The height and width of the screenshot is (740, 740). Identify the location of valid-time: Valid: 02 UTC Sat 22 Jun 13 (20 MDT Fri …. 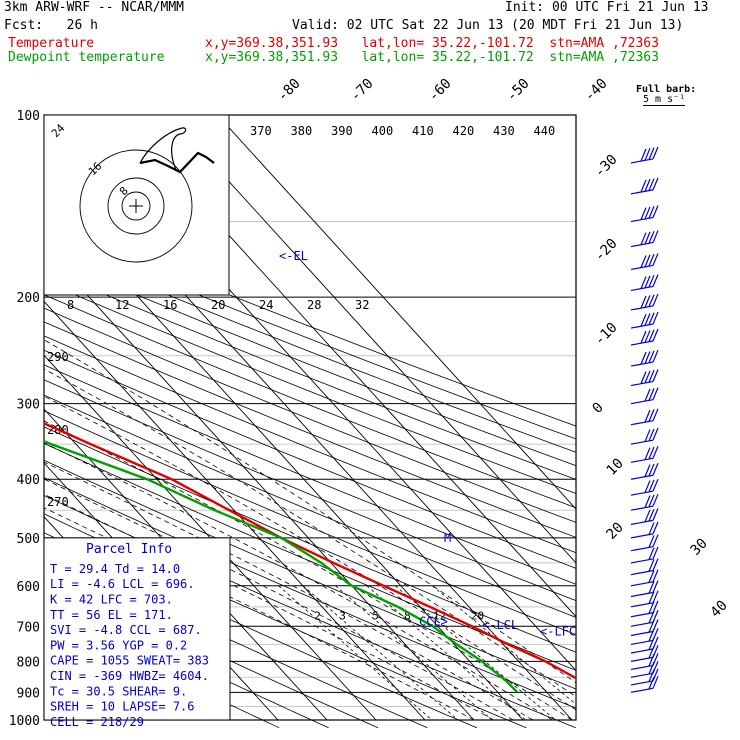
(488, 25).